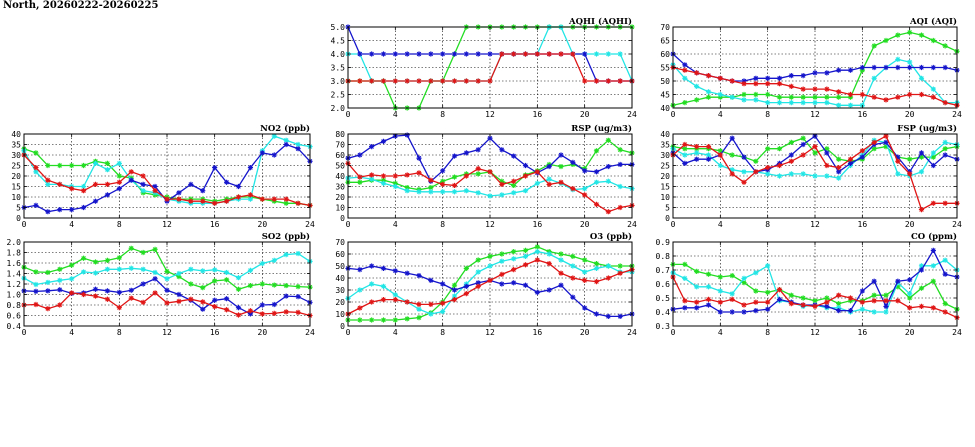 The image size is (975, 447). I want to click on co-ytick-label: 0.7, so click(663, 270).